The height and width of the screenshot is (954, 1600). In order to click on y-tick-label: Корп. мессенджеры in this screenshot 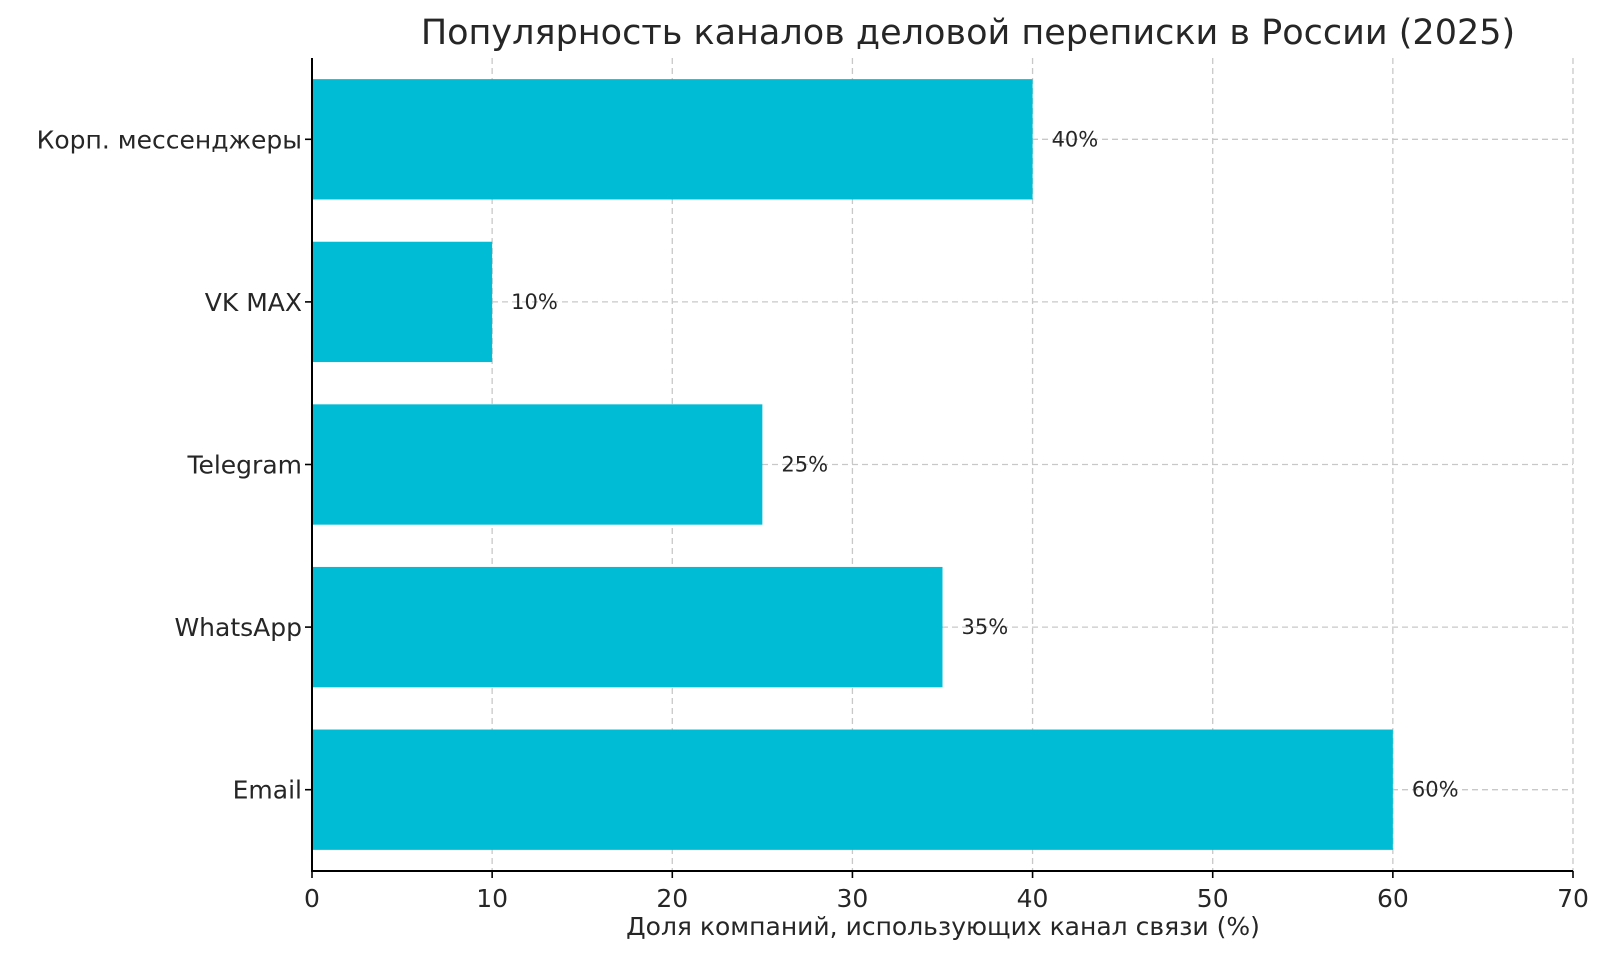, I will do `click(169, 139)`.